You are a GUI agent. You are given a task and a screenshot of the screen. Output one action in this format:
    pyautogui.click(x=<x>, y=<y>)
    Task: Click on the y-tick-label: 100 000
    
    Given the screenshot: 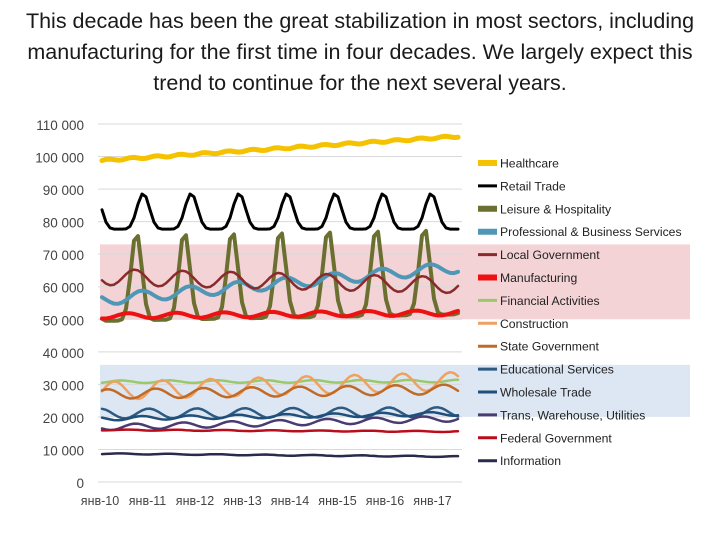 What is the action you would take?
    pyautogui.click(x=59, y=158)
    